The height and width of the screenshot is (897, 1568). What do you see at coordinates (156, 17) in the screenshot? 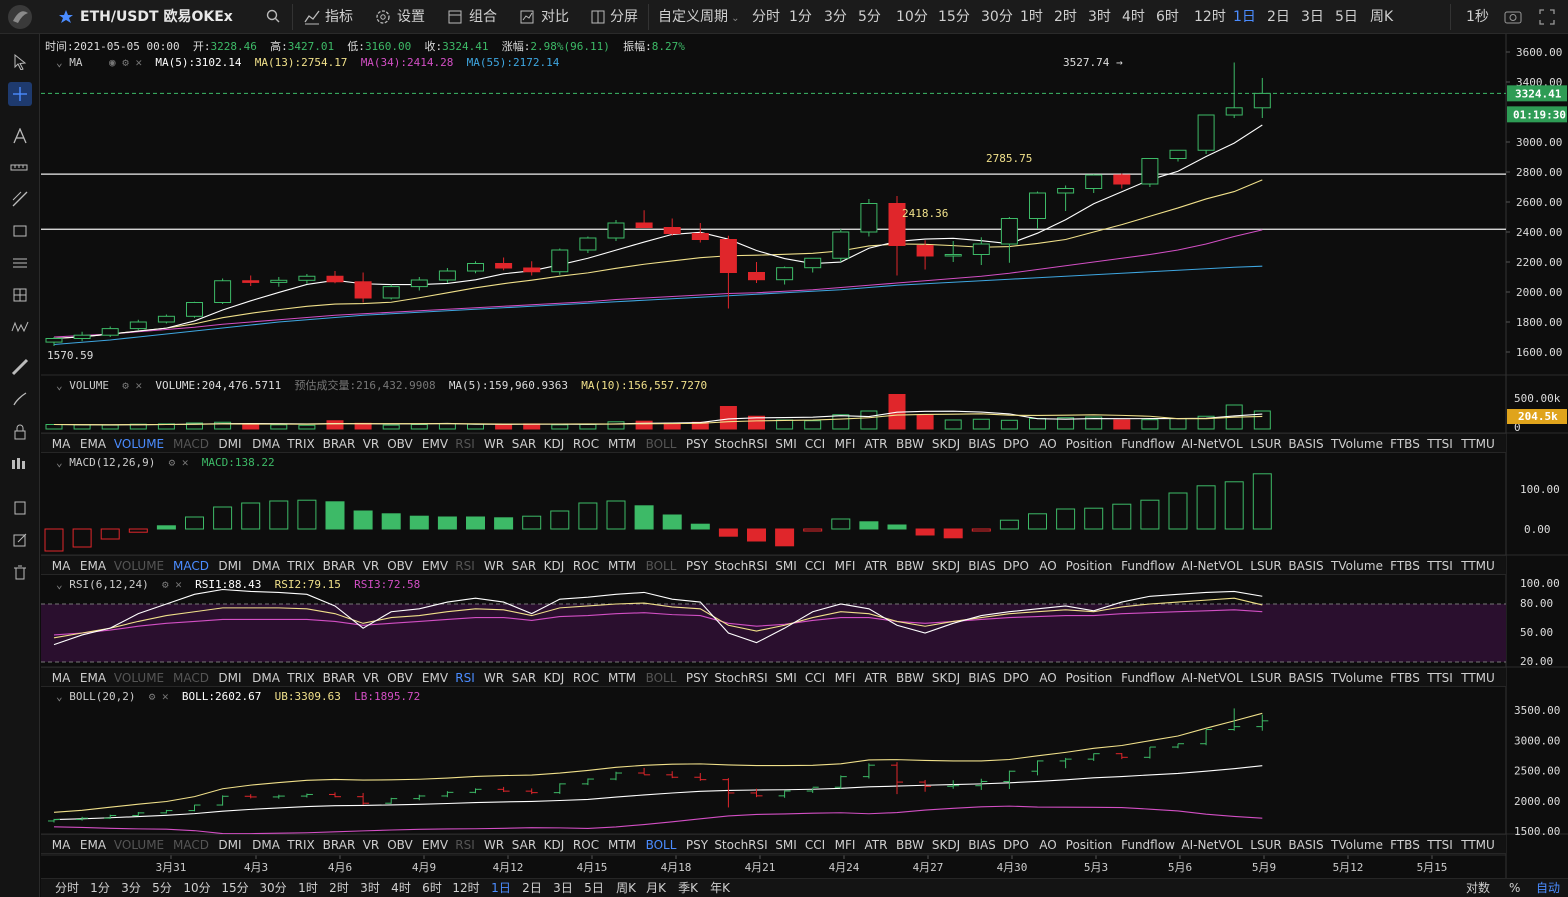
I see `symbol-title: ETH/USDT 欧易OKEx` at bounding box center [156, 17].